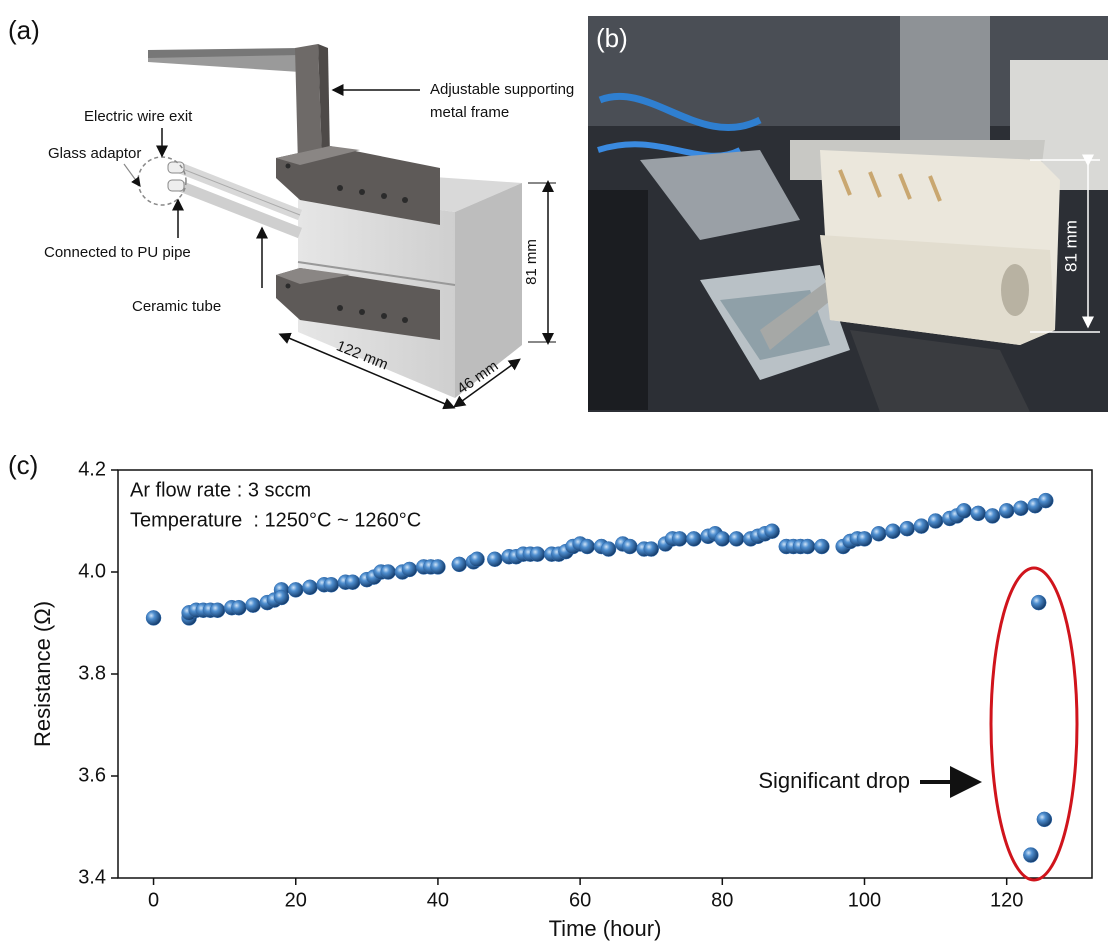 This screenshot has width=1108, height=945. I want to click on annotation: Glass adaptor, so click(94, 153).